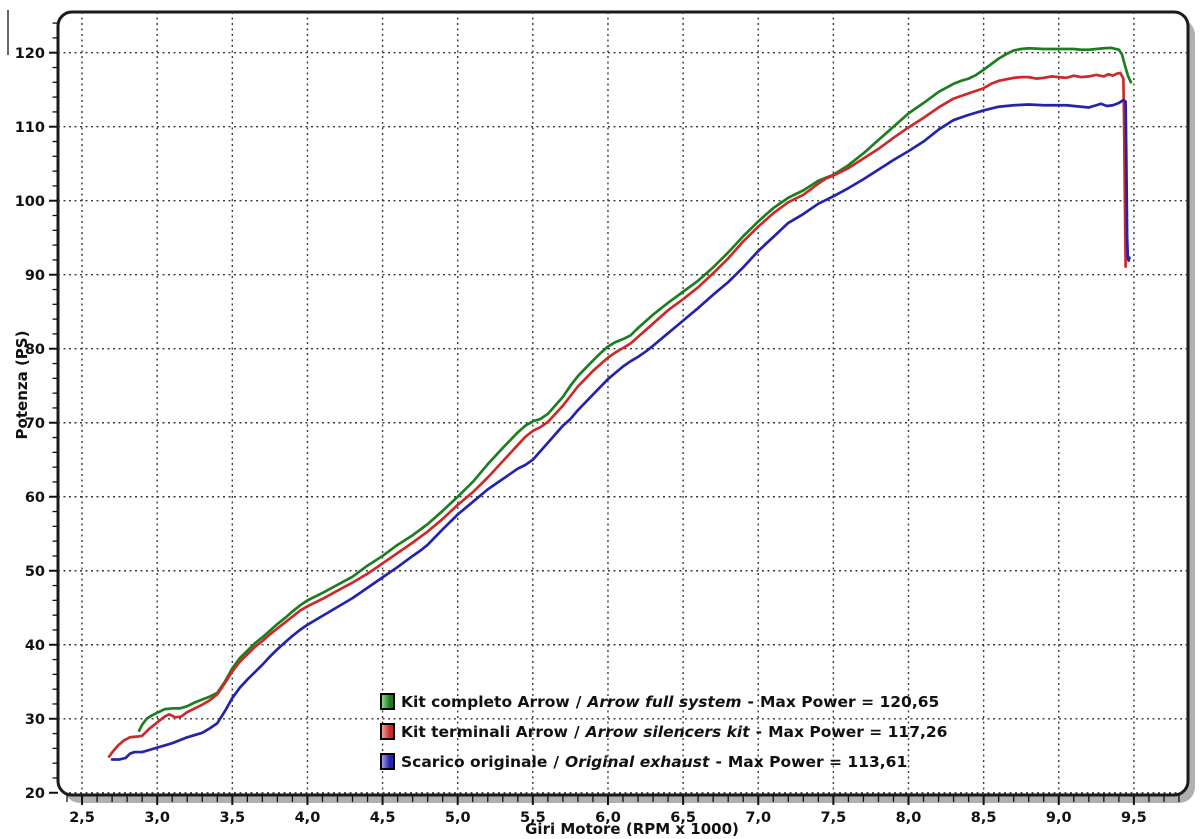  I want to click on y-tick-label: 50, so click(35, 572).